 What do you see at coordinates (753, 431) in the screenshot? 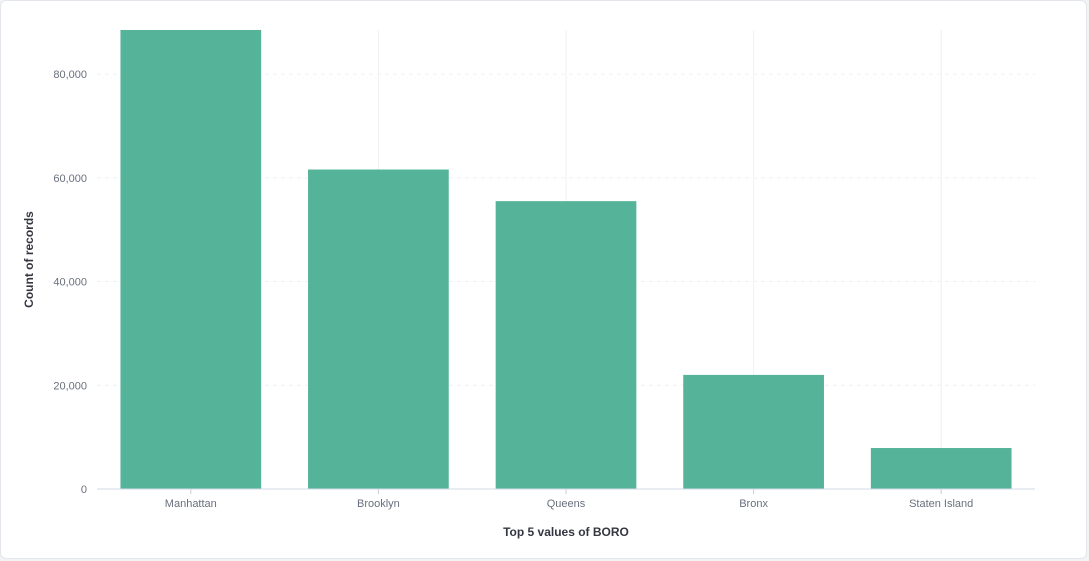
I see `bar-bronx` at bounding box center [753, 431].